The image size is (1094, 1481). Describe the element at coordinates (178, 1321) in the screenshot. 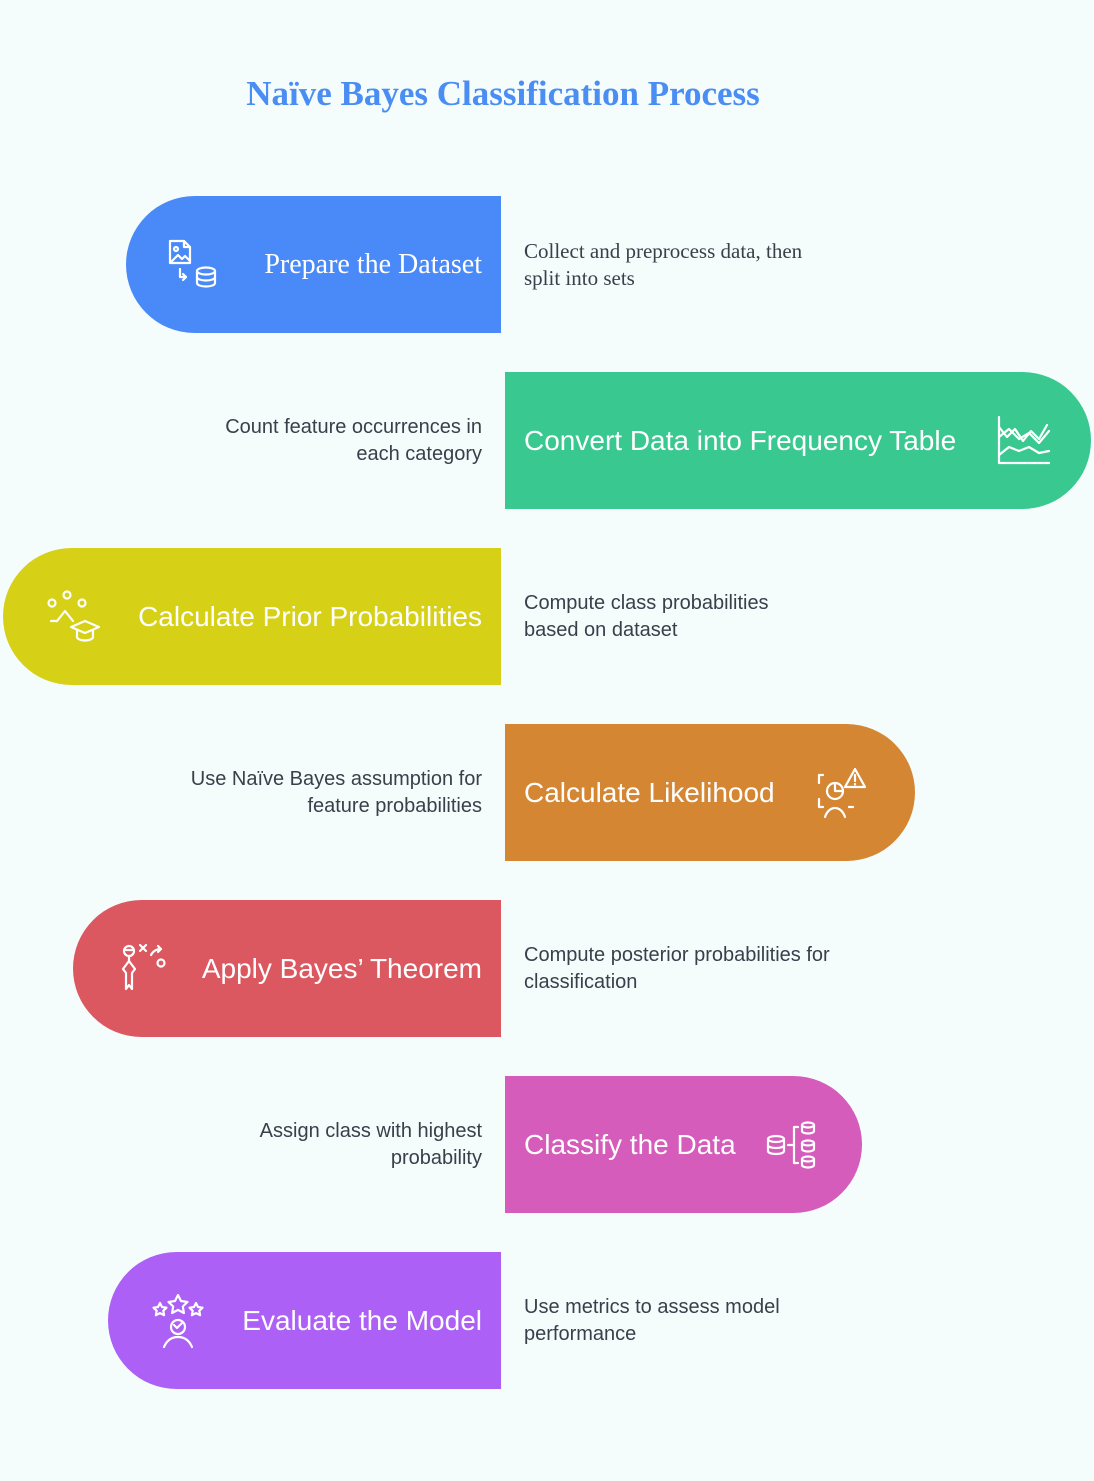

I see `person-stars-icon` at that location.